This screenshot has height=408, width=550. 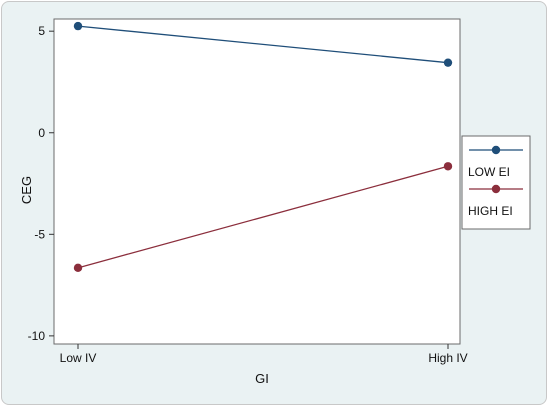 I want to click on x-axis: Low IV High IV, so click(x=264, y=354).